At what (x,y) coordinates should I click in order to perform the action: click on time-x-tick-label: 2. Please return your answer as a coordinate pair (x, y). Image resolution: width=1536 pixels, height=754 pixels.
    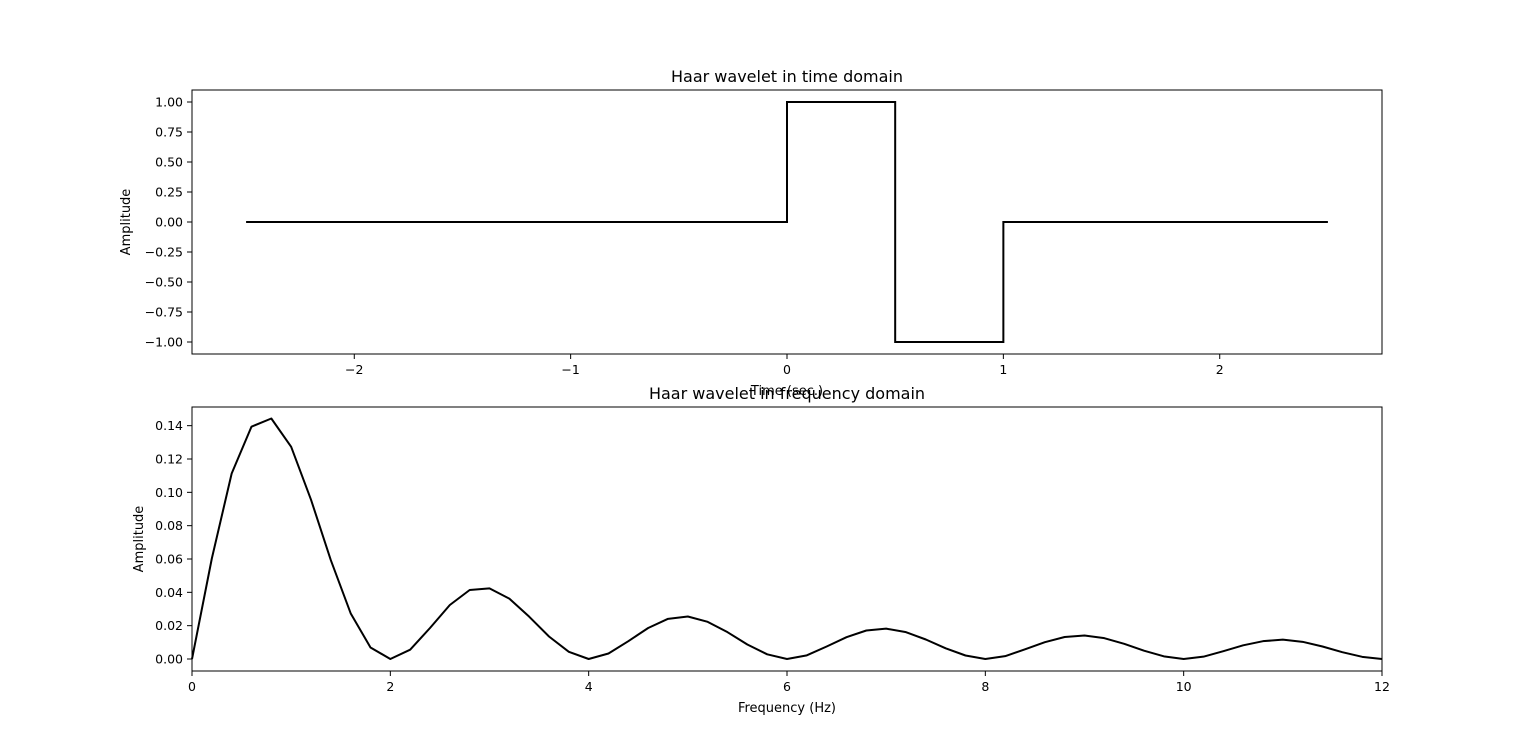
    Looking at the image, I should click on (1220, 369).